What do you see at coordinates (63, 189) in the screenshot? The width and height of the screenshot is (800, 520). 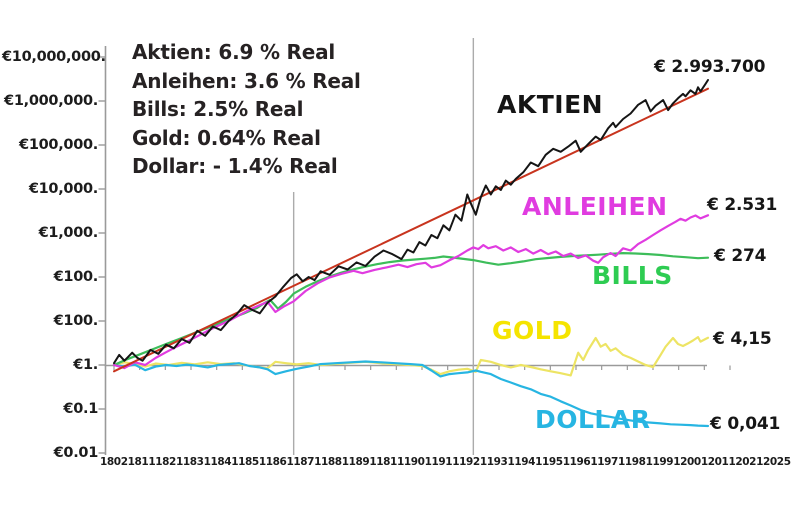 I see `y-axis-label: €10,000.` at bounding box center [63, 189].